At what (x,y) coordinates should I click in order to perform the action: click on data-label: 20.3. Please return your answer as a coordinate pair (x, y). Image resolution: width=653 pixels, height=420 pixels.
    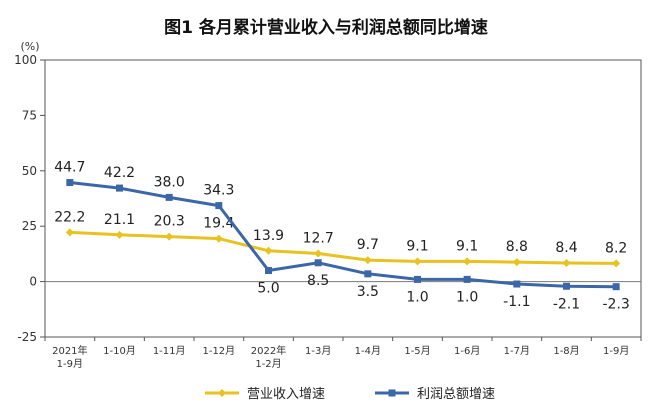
    Looking at the image, I should click on (169, 222).